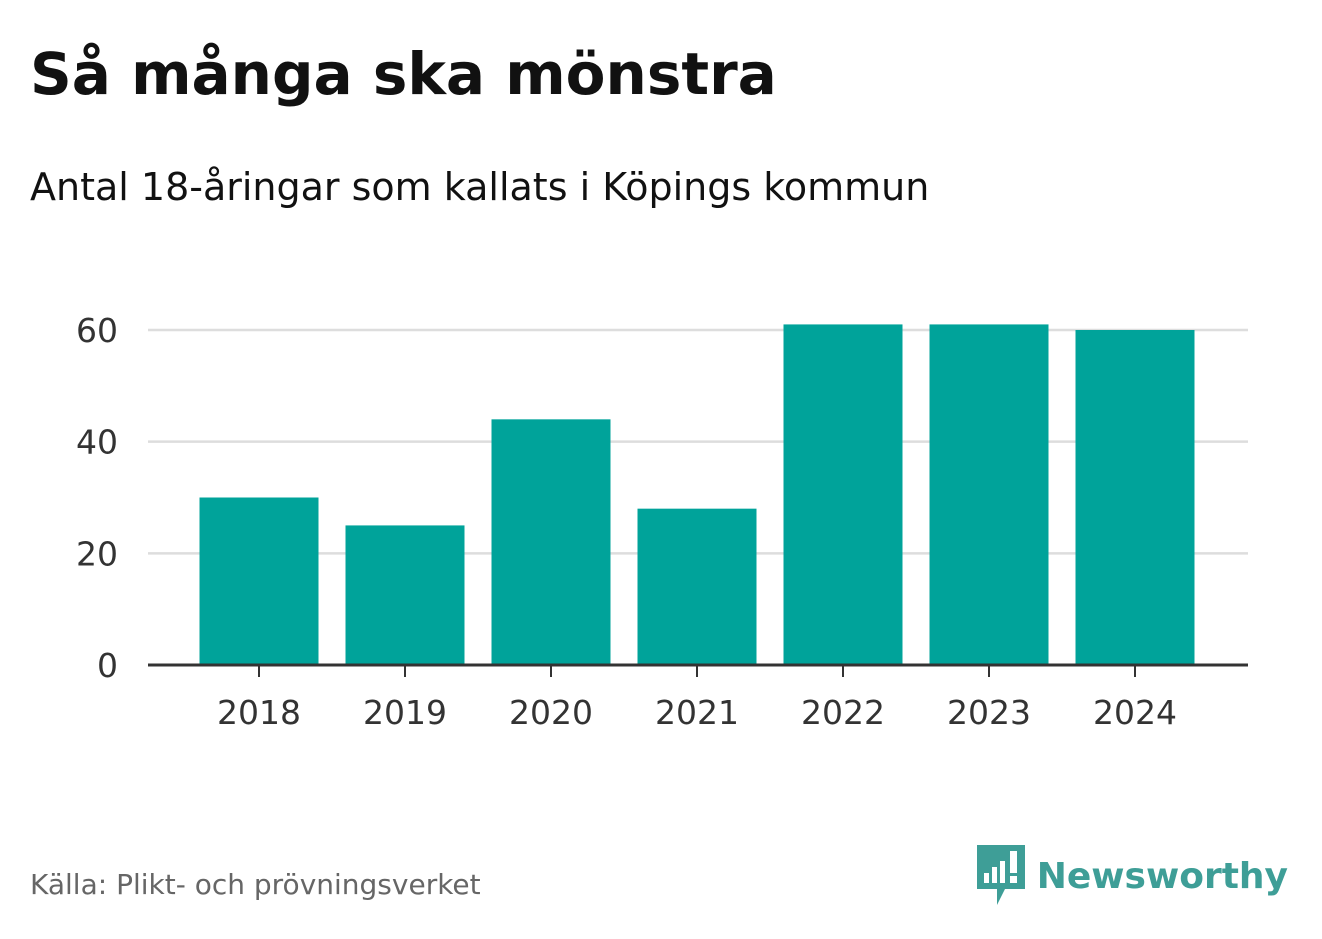 The image size is (1322, 939). I want to click on x-tick-label-2022: 2022, so click(843, 712).